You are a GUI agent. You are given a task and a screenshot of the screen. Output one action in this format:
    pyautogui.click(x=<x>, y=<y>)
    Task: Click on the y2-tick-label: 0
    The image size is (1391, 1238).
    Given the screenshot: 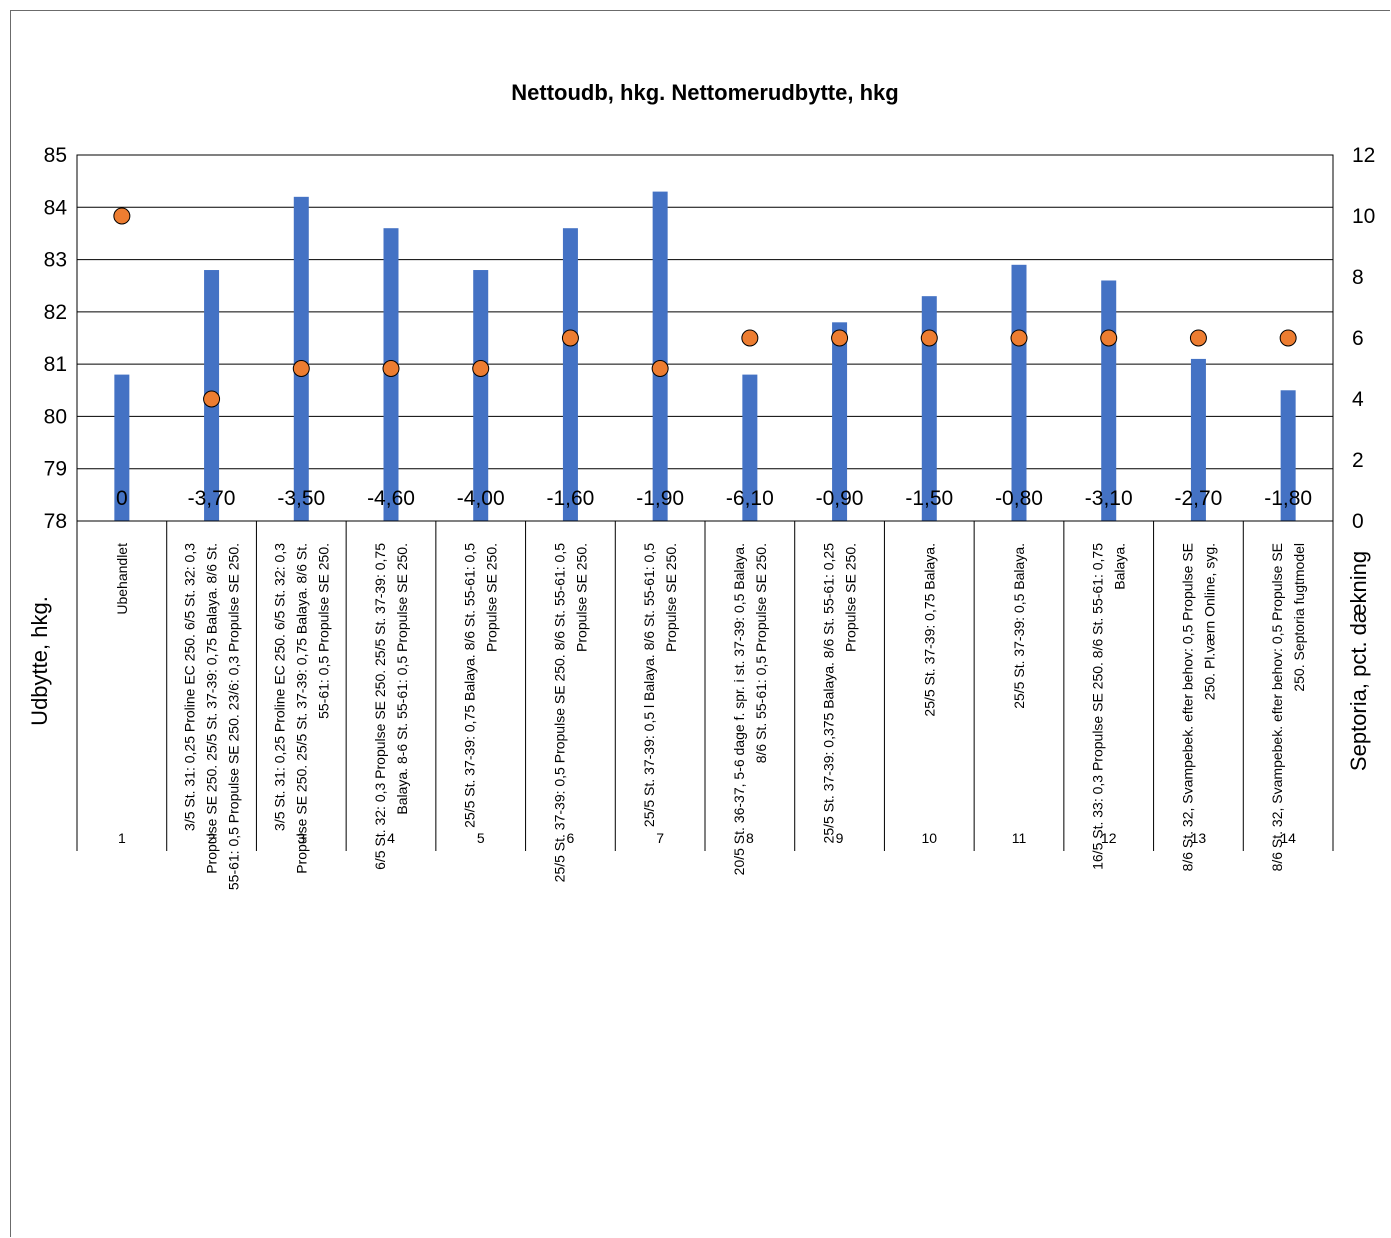 What is the action you would take?
    pyautogui.click(x=1358, y=521)
    